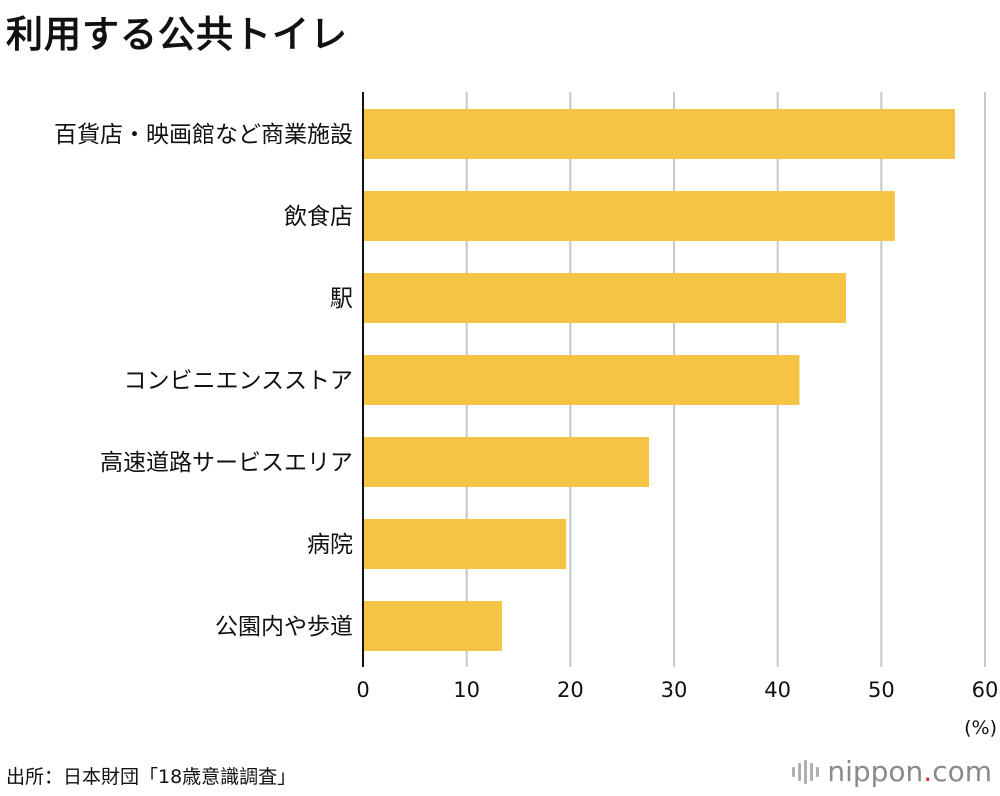 The height and width of the screenshot is (796, 1000). Describe the element at coordinates (318, 217) in the screenshot. I see `category-label: 飲食店` at that location.